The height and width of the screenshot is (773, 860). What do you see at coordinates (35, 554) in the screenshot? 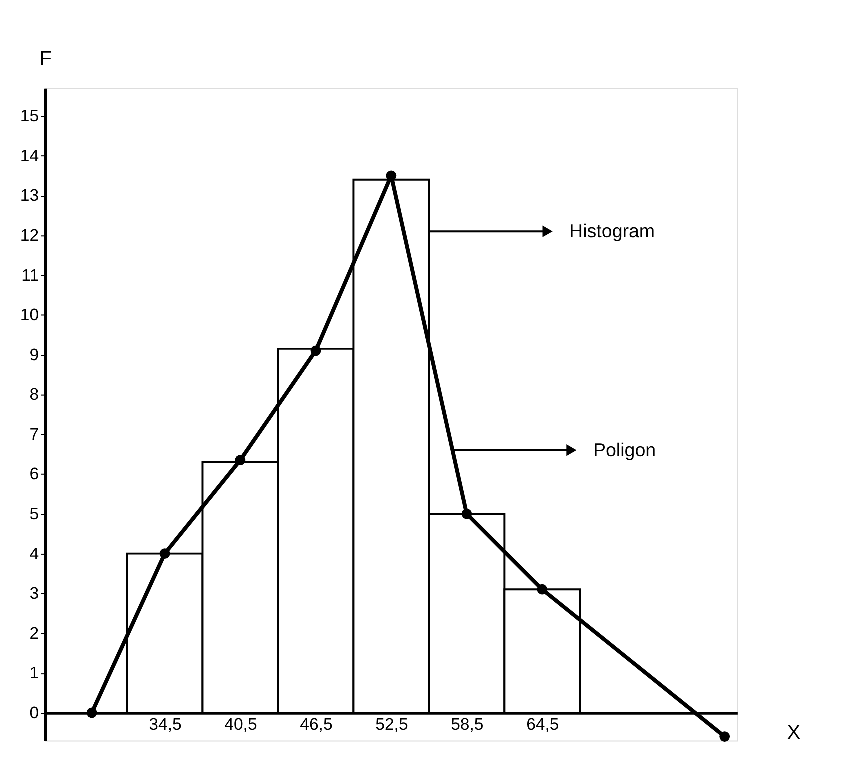
I see `y-tick-label: 4` at bounding box center [35, 554].